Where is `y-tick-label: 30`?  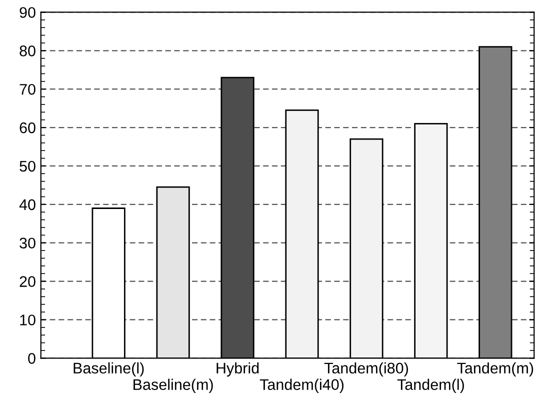
y-tick-label: 30 is located at coordinates (28, 243).